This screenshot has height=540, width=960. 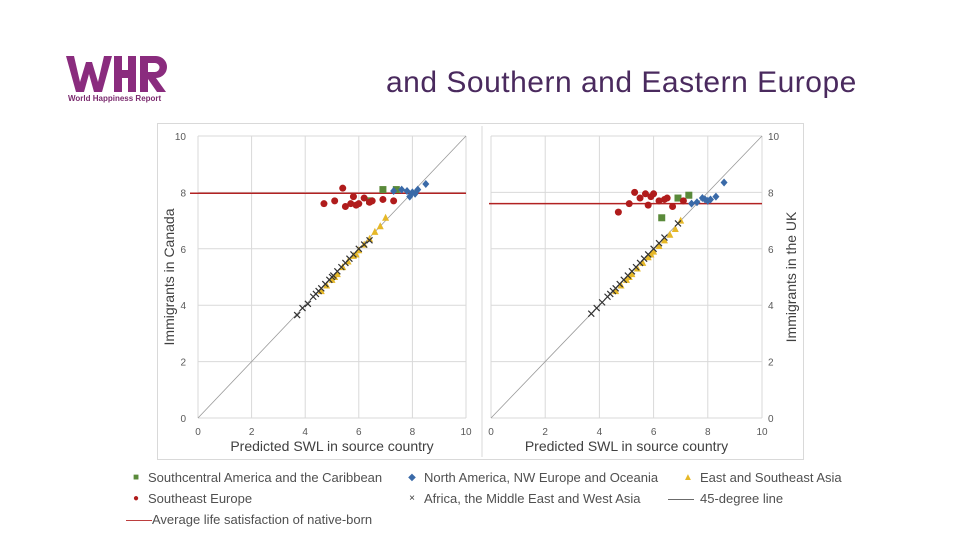 I want to click on legend-item-central-america: ■ Southcentral America and the Caribbean, so click(x=255, y=477).